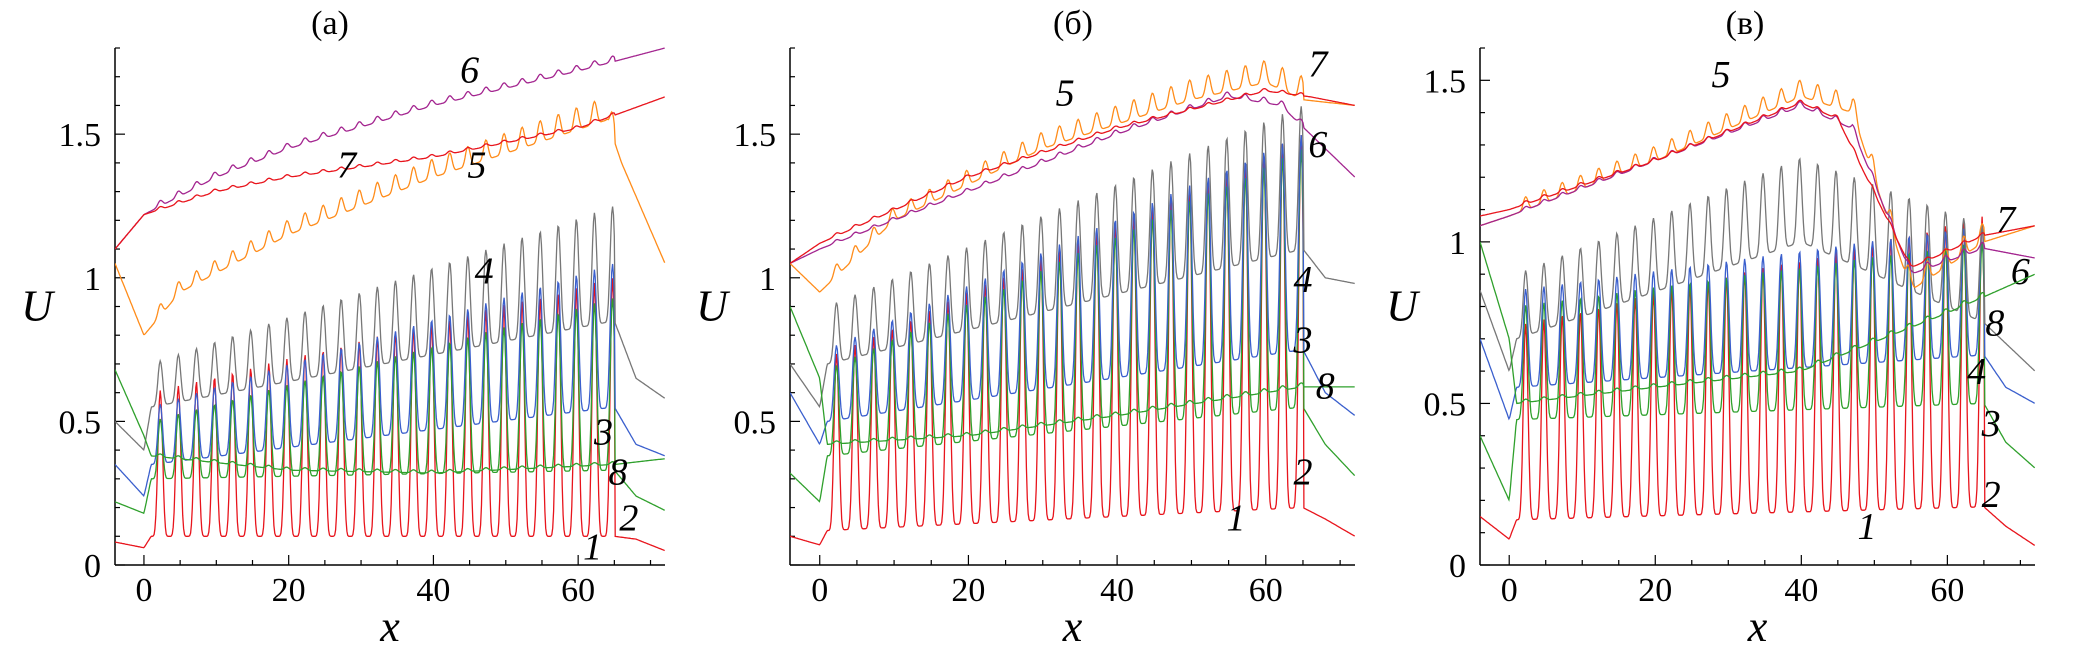 Image resolution: width=2078 pixels, height=648 pixels. I want to click on panel-label: (б), so click(1073, 23).